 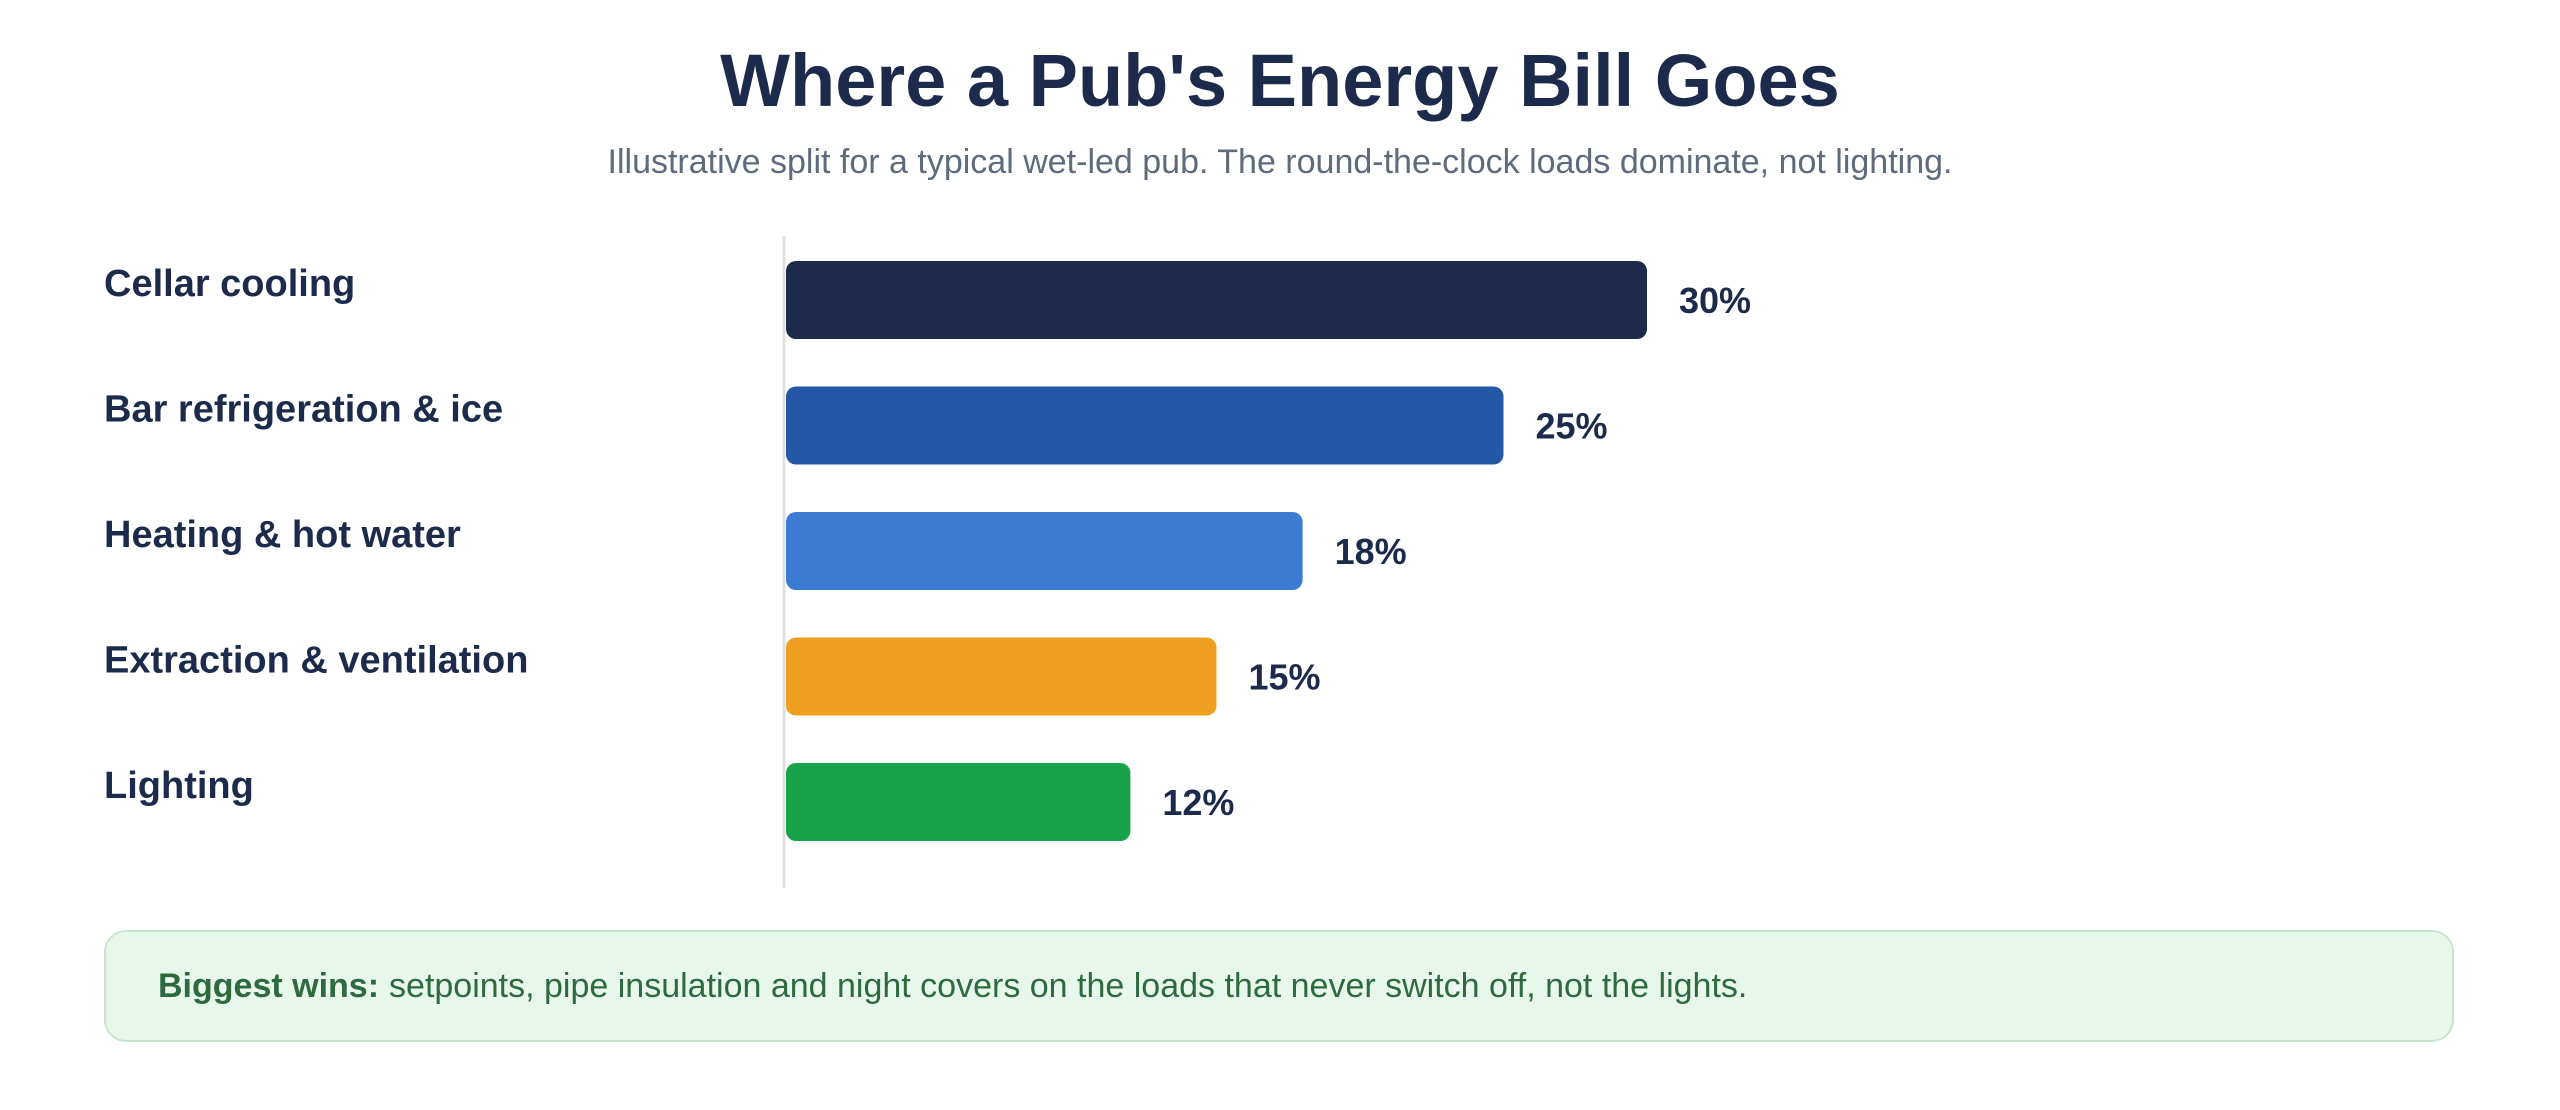 What do you see at coordinates (1285, 677) in the screenshot?
I see `value-label: 15%` at bounding box center [1285, 677].